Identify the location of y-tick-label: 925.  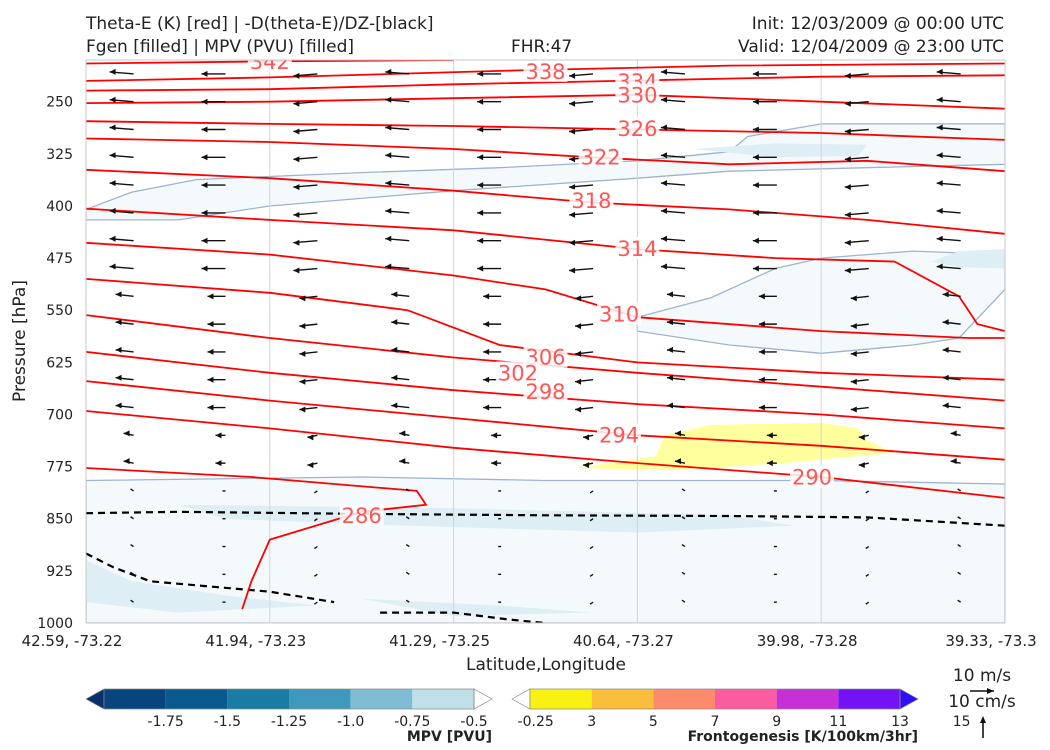
(59, 572).